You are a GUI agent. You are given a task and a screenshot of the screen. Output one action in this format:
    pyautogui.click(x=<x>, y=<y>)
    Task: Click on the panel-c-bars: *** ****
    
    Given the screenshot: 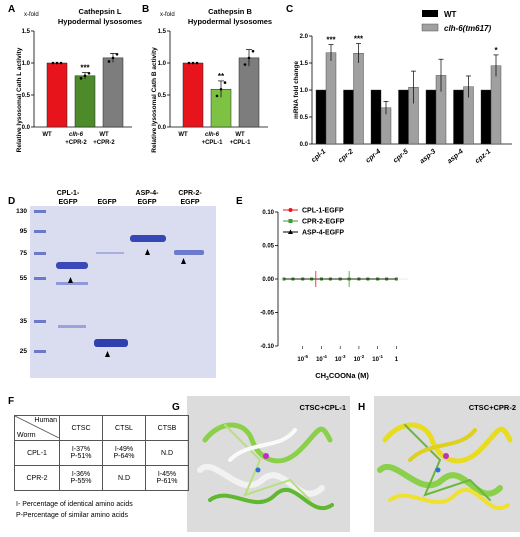 What is the action you would take?
    pyautogui.click(x=408, y=90)
    